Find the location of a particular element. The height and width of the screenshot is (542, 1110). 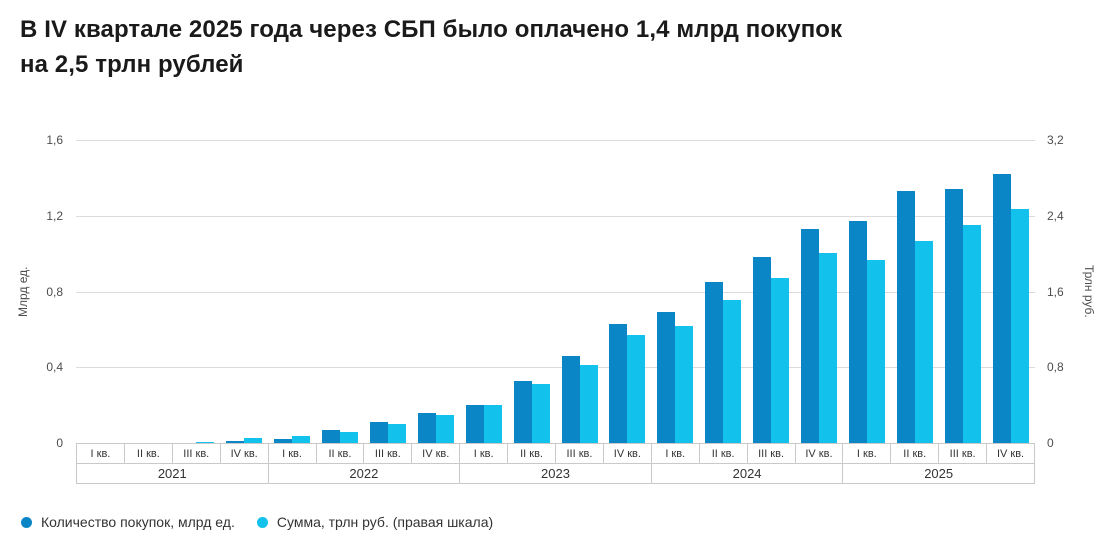

year-block: I кв. II кв. III кв. IV кв. 2024 is located at coordinates (746, 463).